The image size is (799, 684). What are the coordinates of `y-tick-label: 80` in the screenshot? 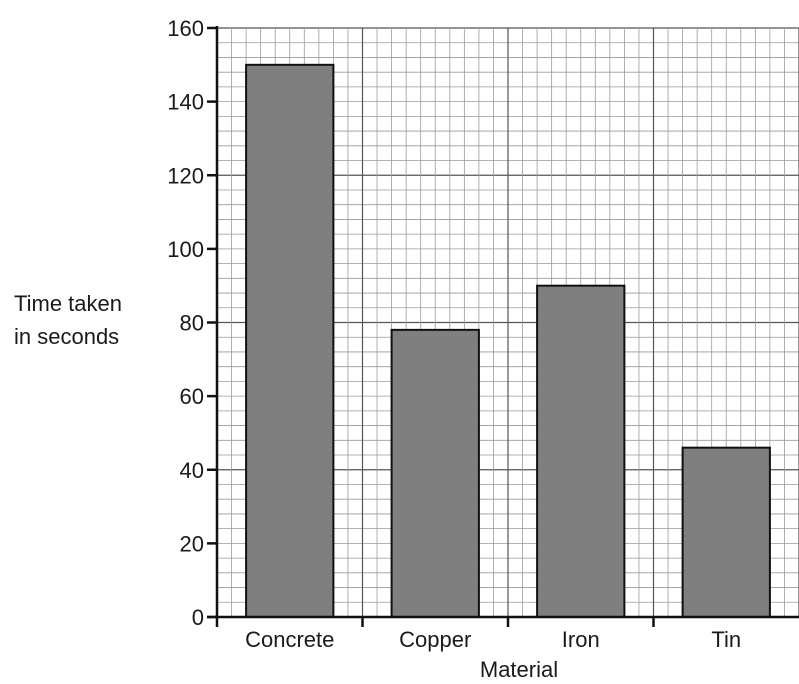 It's located at (192, 323).